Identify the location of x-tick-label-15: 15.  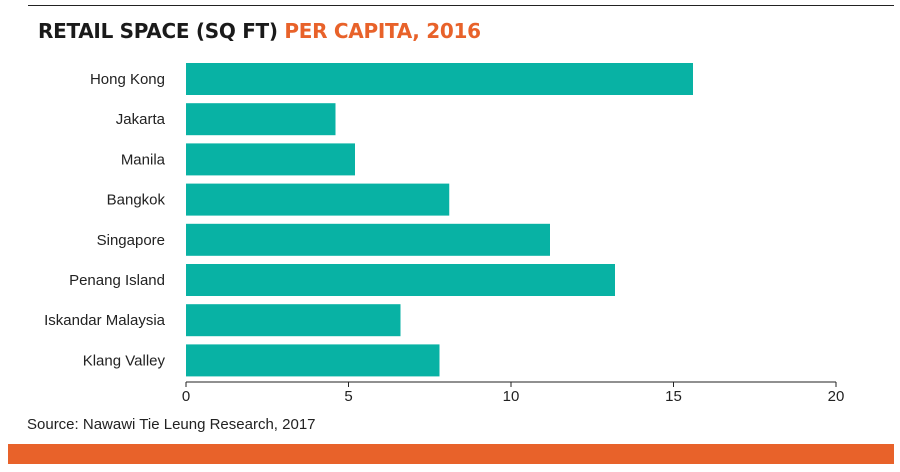
(673, 396).